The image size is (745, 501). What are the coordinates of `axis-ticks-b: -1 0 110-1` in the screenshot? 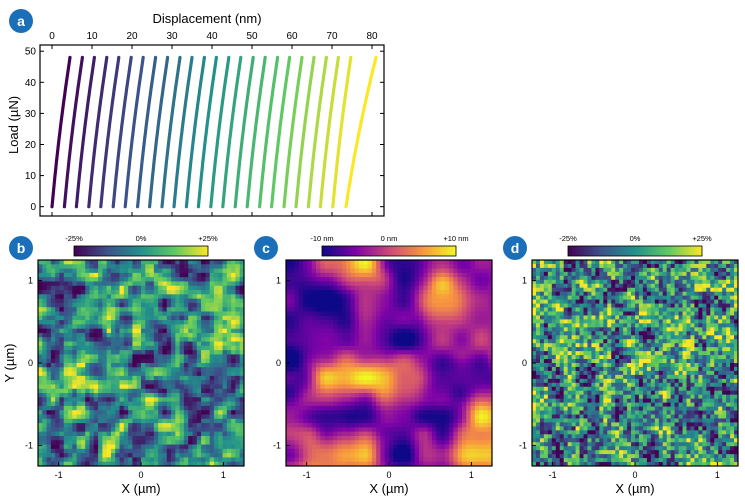 It's located at (125, 378).